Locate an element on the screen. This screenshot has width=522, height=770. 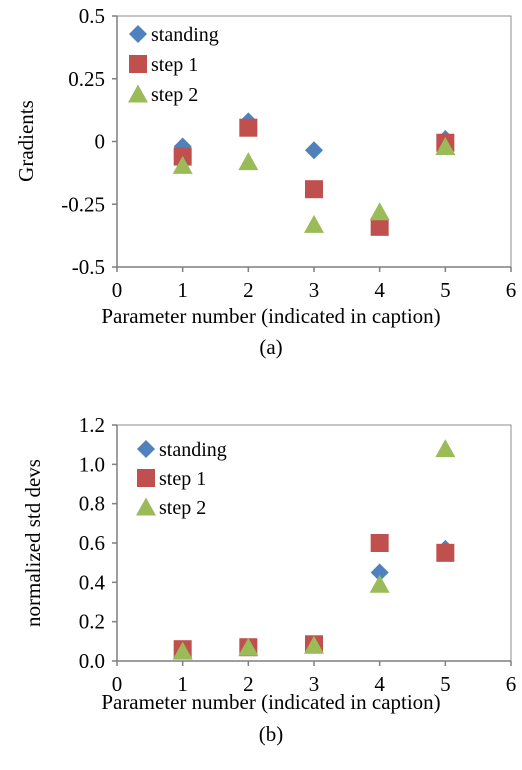
y-tick-label: 0.5 is located at coordinates (92, 16).